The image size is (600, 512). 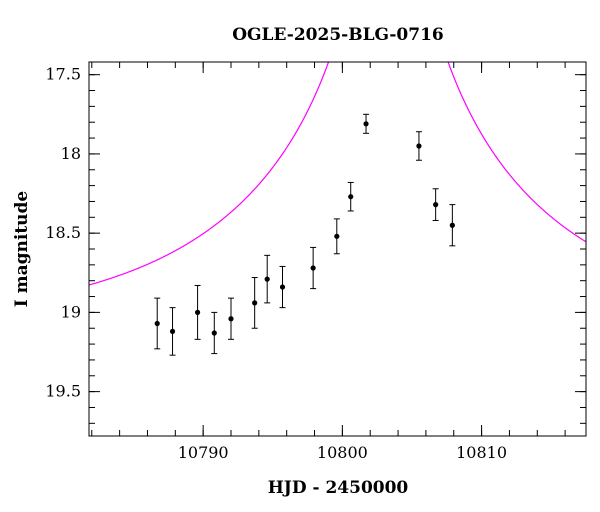 What do you see at coordinates (338, 35) in the screenshot?
I see `chart-title: OGLE-2025-BLG-0716` at bounding box center [338, 35].